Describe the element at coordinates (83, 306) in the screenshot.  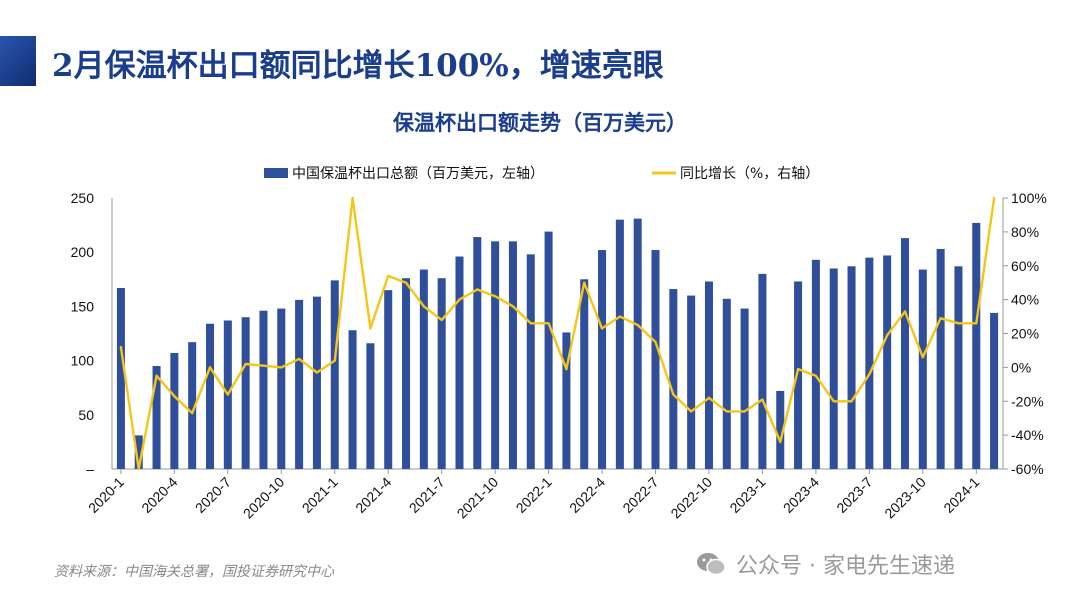
I see `y-left-tick-label: 150` at that location.